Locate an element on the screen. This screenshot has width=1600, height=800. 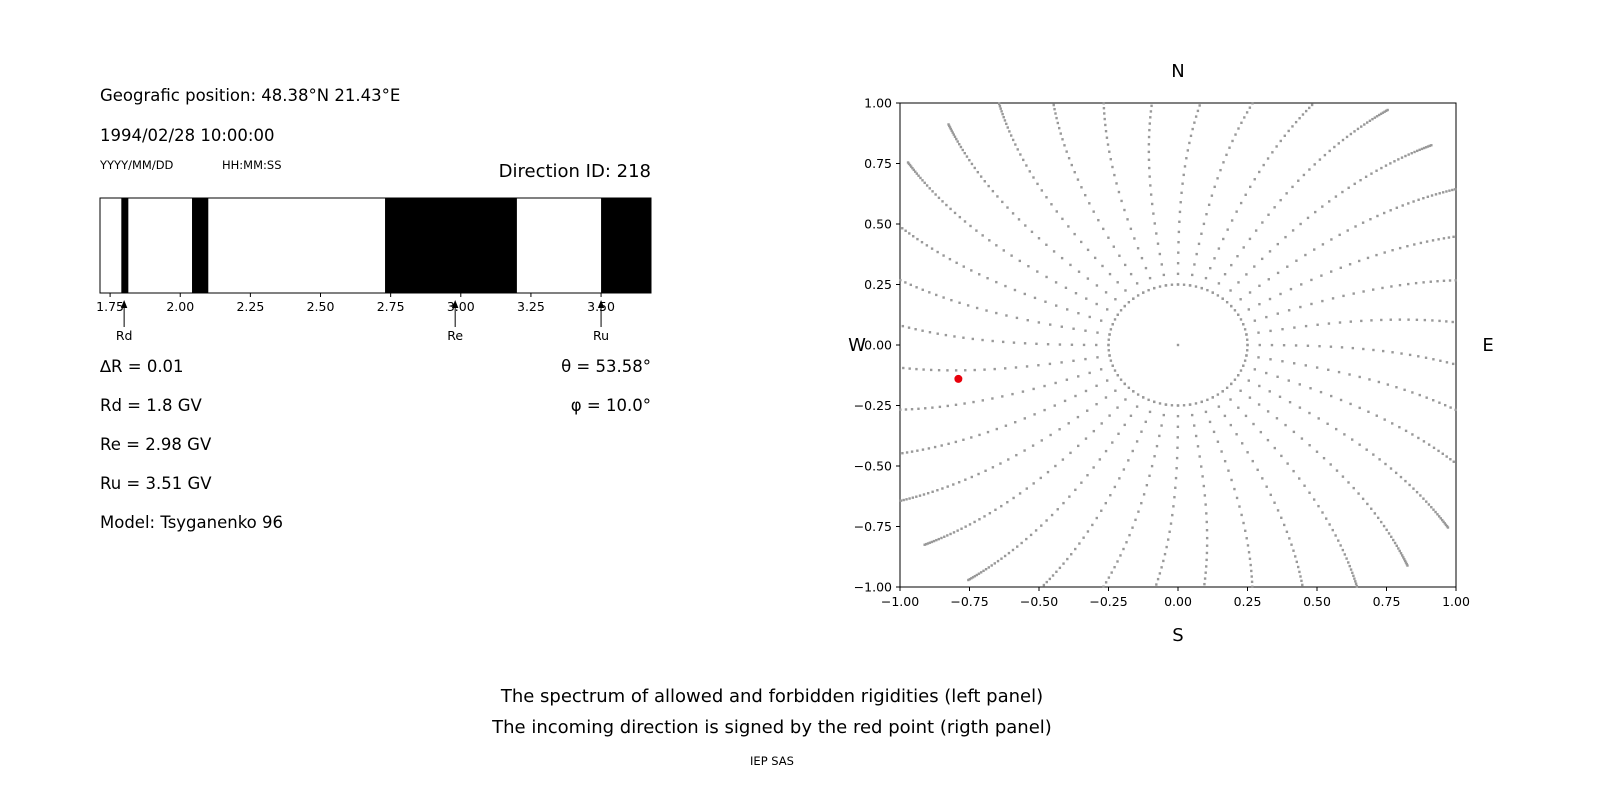
x-tick-label: −0.25 is located at coordinates (1108, 601).